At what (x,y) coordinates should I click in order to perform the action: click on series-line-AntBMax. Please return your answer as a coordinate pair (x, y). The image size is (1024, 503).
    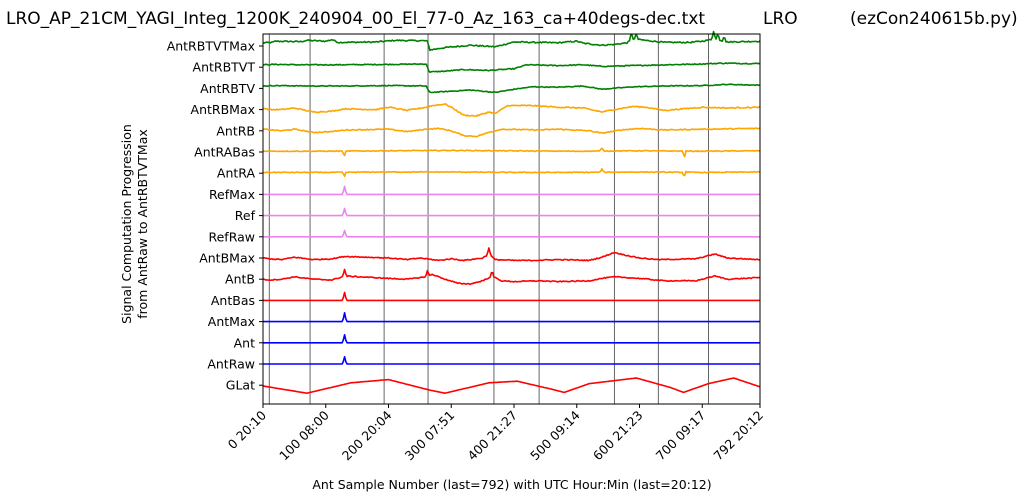
    Looking at the image, I should click on (511, 254).